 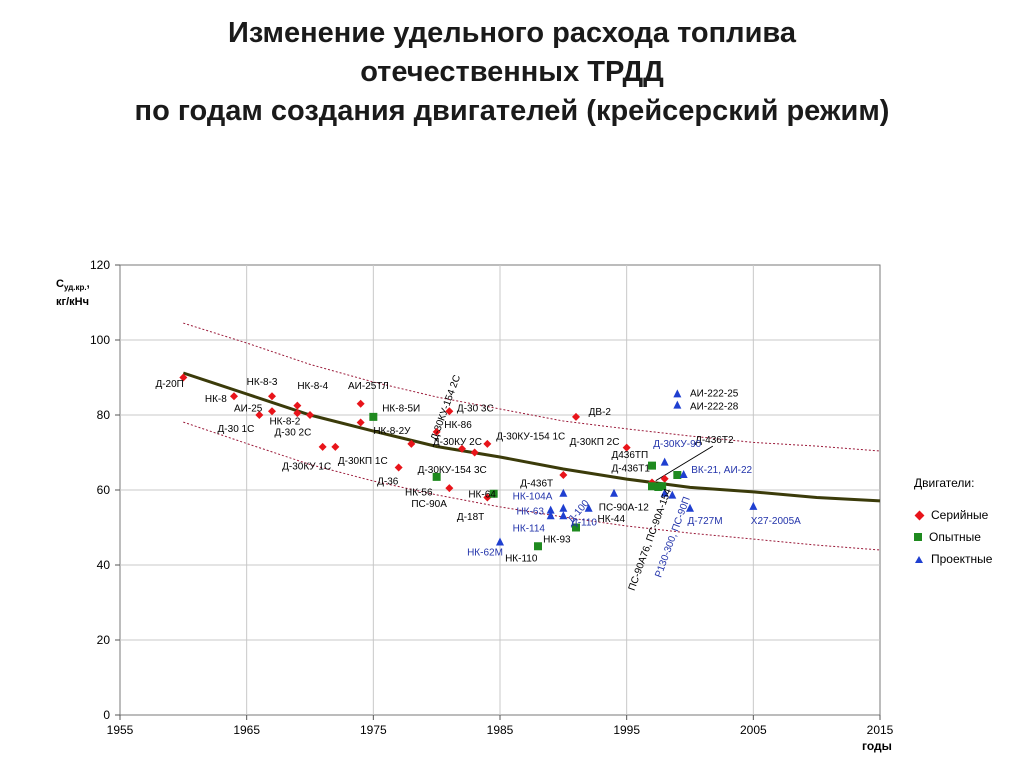 What do you see at coordinates (536, 483) in the screenshot?
I see `point-annotation: Д-436Т` at bounding box center [536, 483].